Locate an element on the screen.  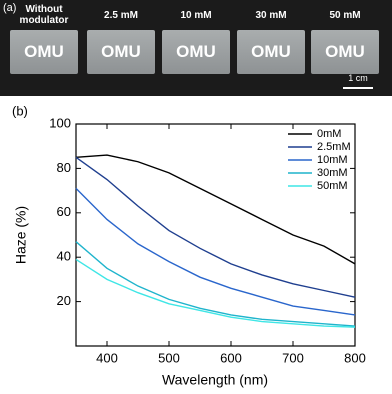
sample-label: 10 mM is located at coordinates (196, 15).